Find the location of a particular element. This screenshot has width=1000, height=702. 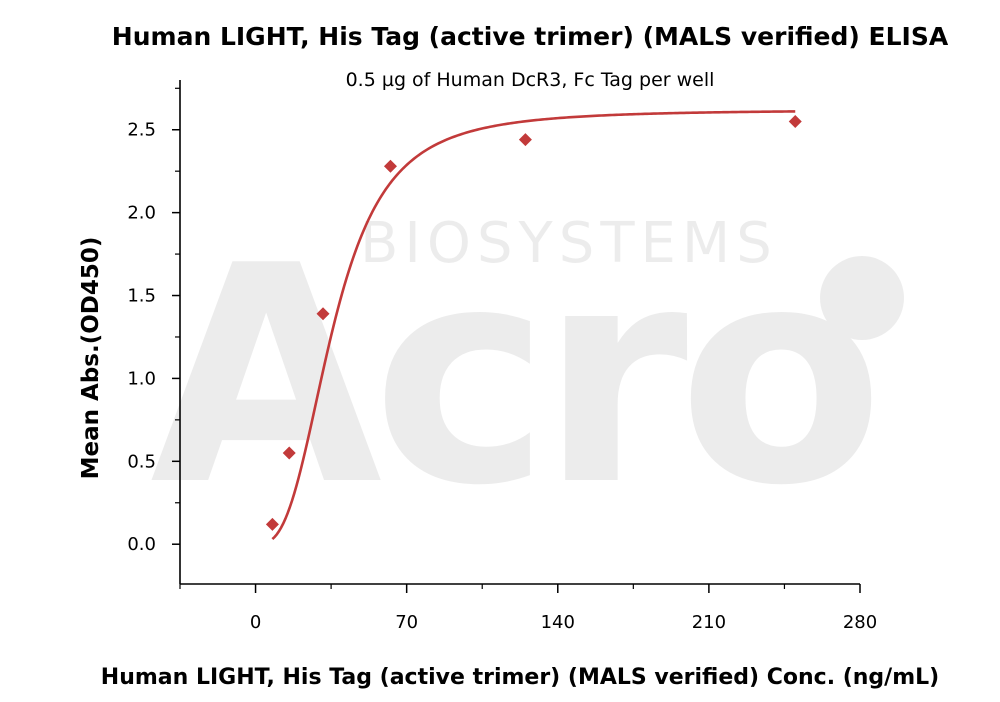

y-axis-title: Mean Abs.(OD450) is located at coordinates (91, 358).